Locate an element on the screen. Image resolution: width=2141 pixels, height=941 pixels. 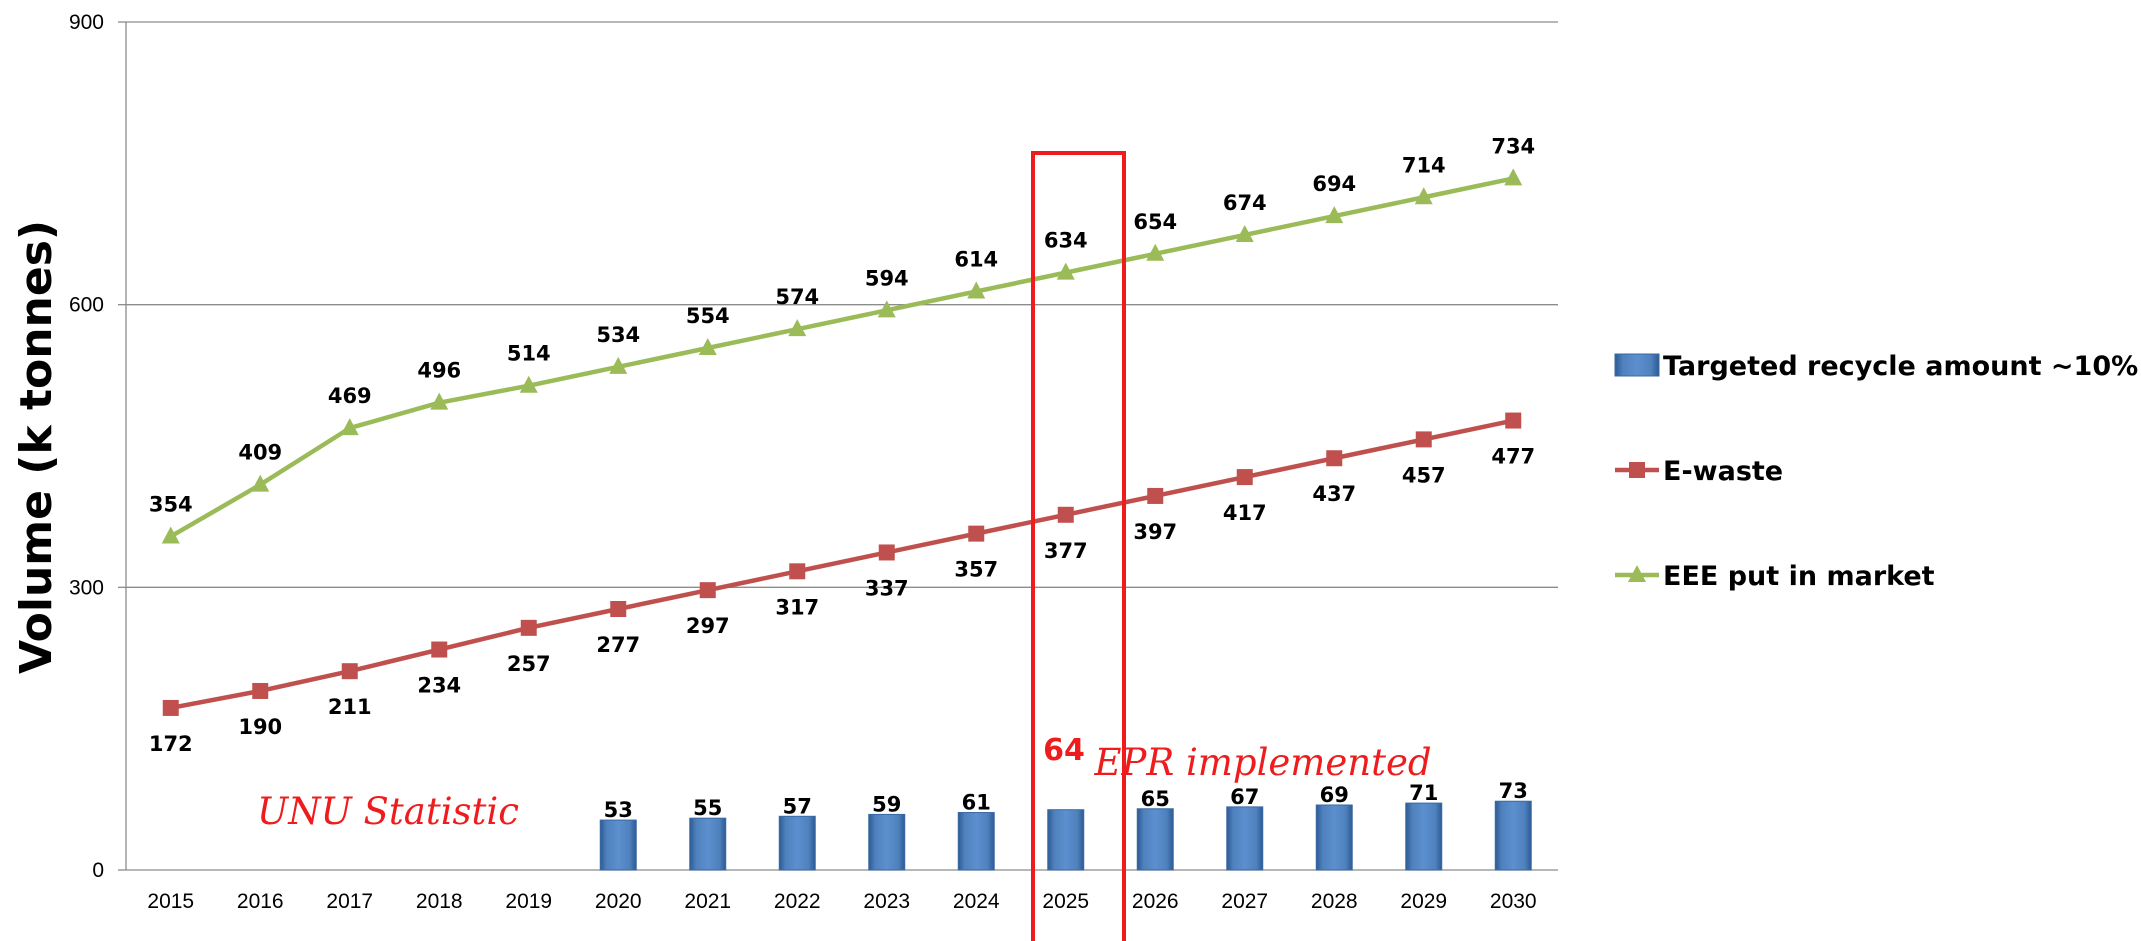
eee-label-2024: 614 is located at coordinates (976, 259).